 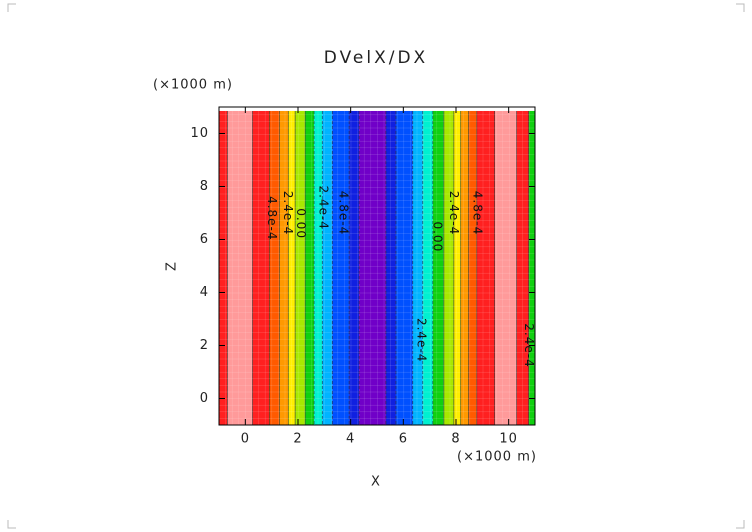 What do you see at coordinates (497, 457) in the screenshot?
I see `x-unit: (×1000 m)` at bounding box center [497, 457].